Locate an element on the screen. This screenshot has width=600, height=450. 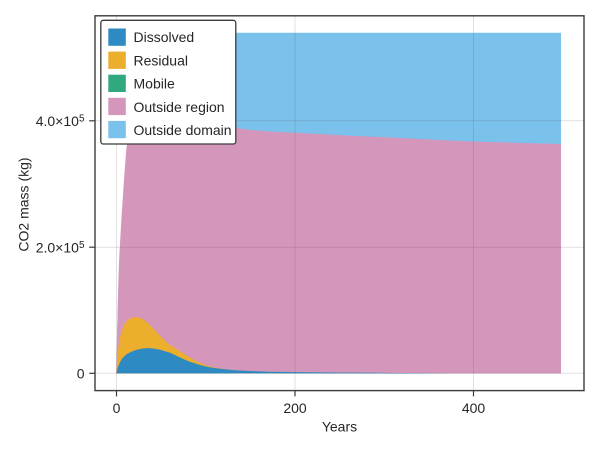
svg-text: Outside domain is located at coordinates (183, 130).